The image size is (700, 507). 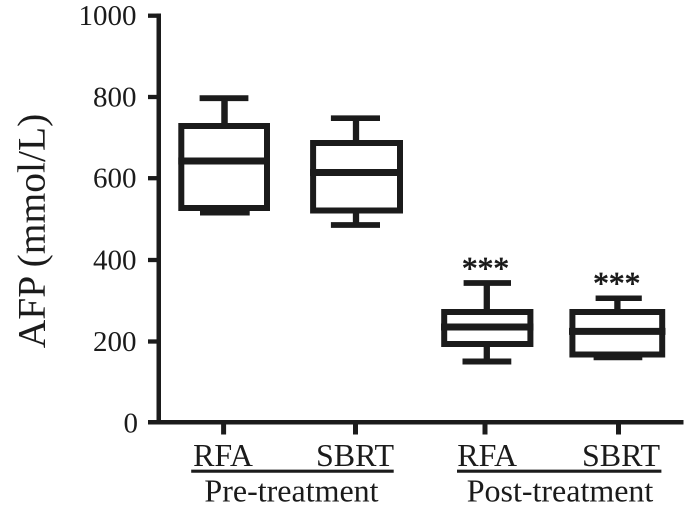 I want to click on svg-text: 200, so click(x=115, y=342).